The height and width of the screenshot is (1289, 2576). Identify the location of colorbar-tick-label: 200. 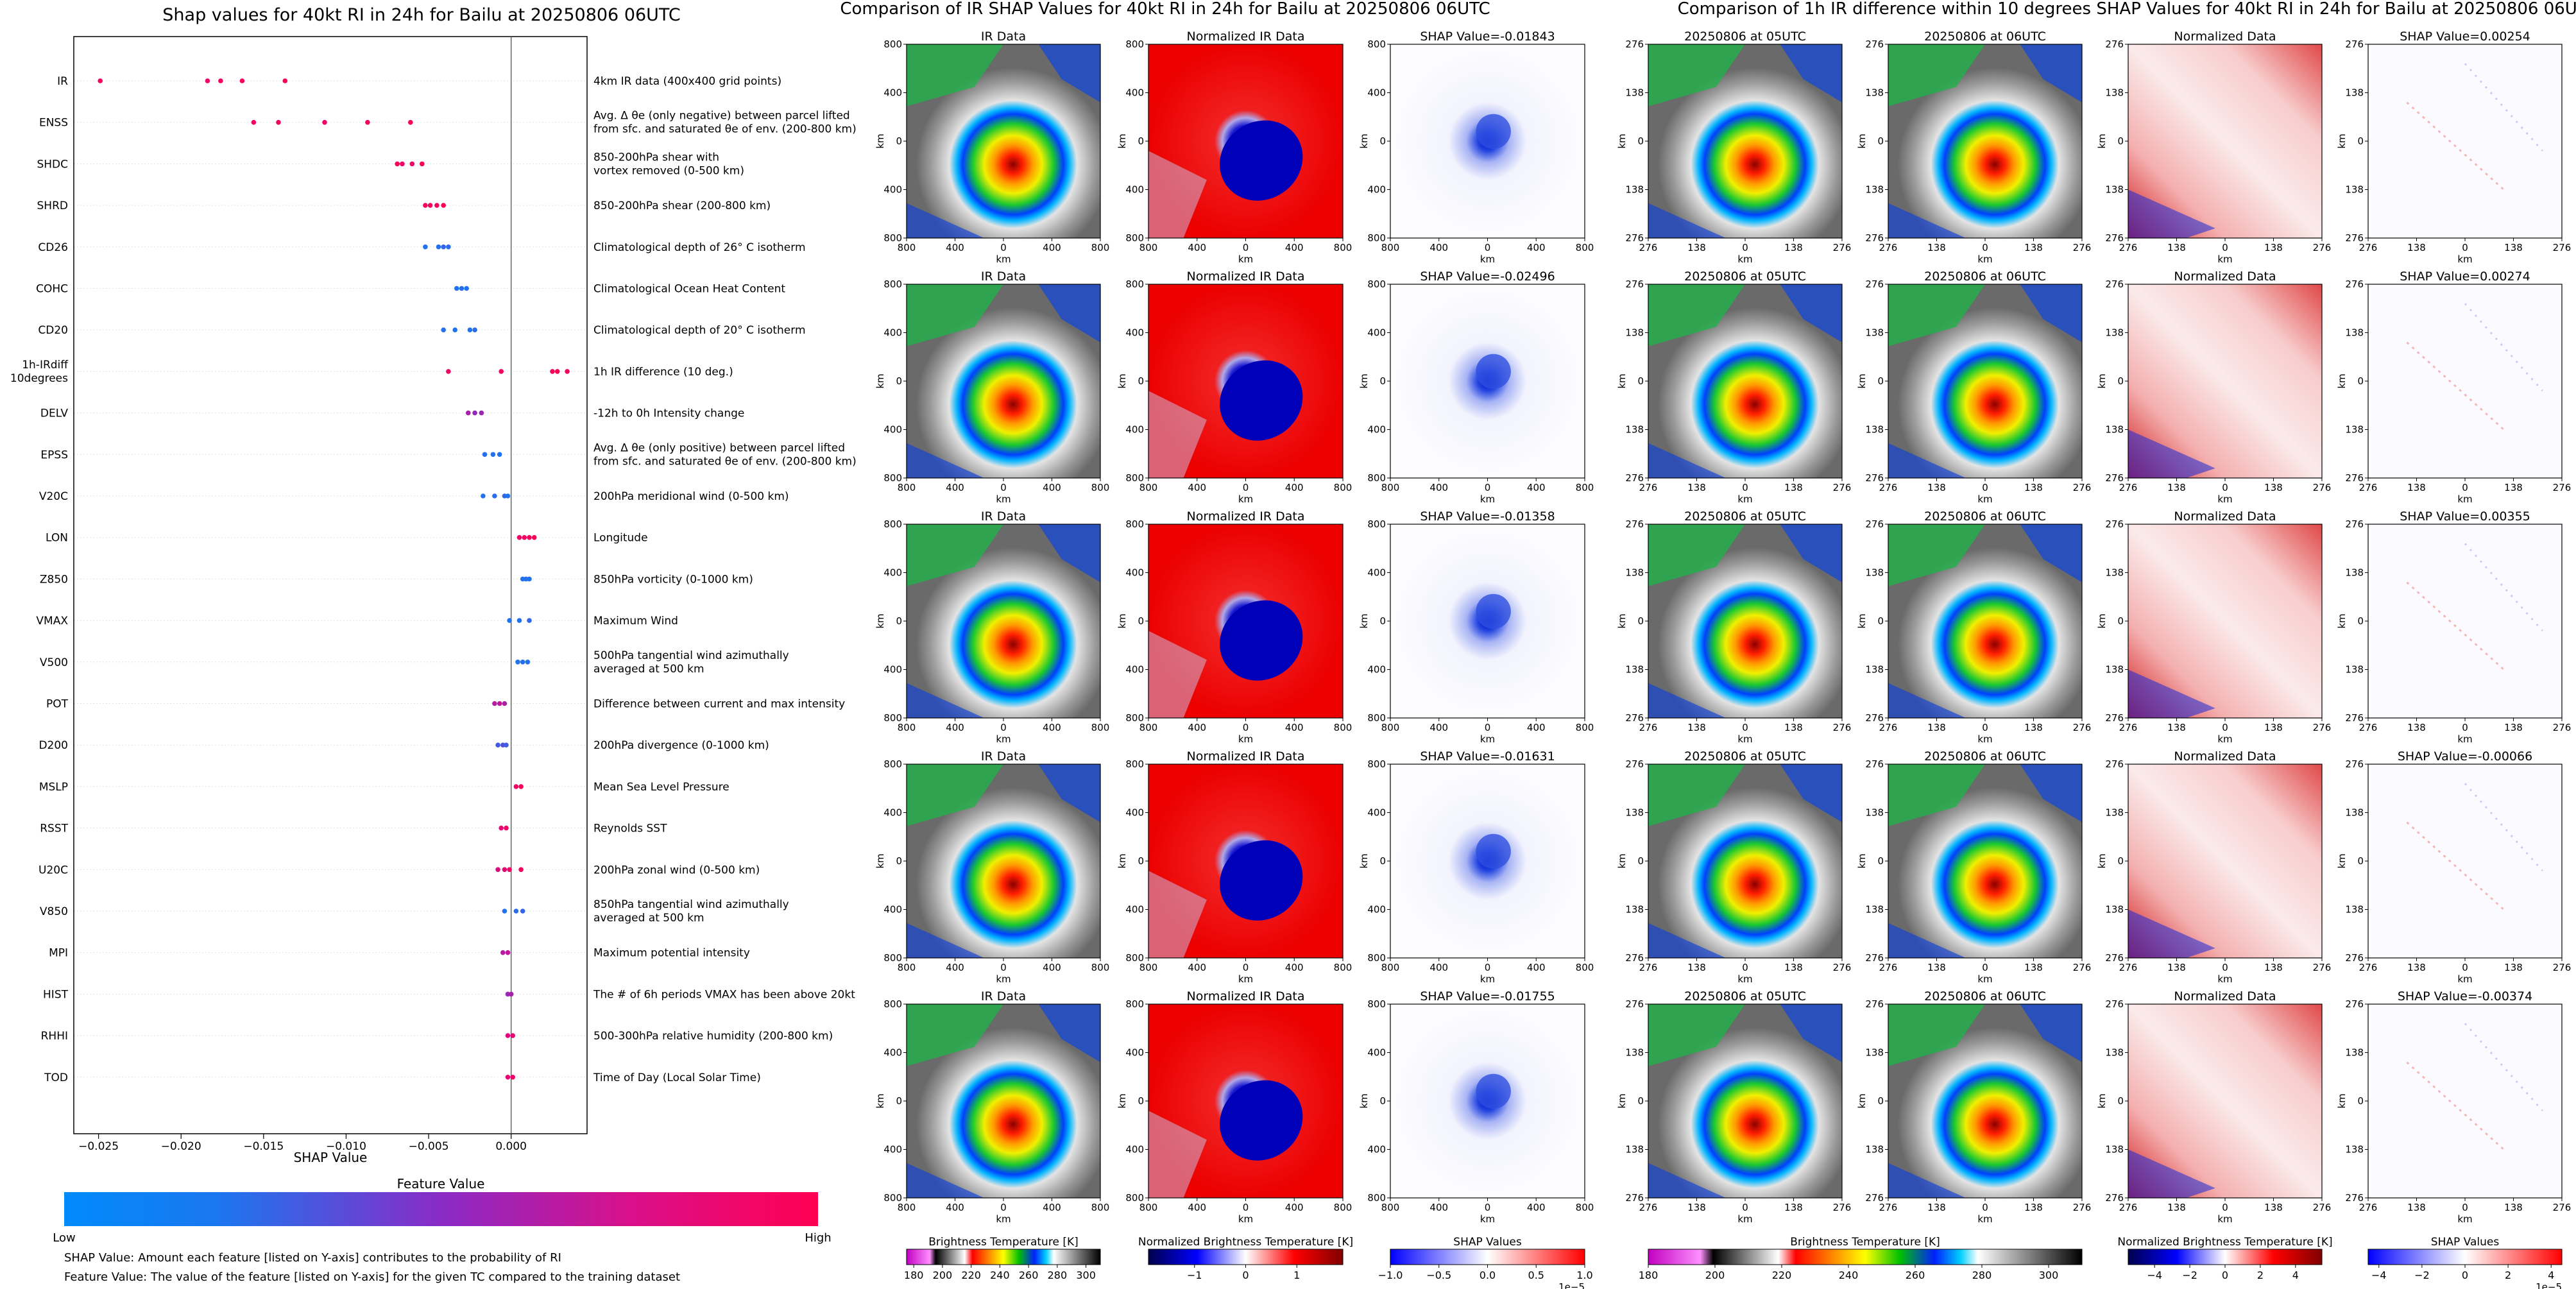
(1715, 1275).